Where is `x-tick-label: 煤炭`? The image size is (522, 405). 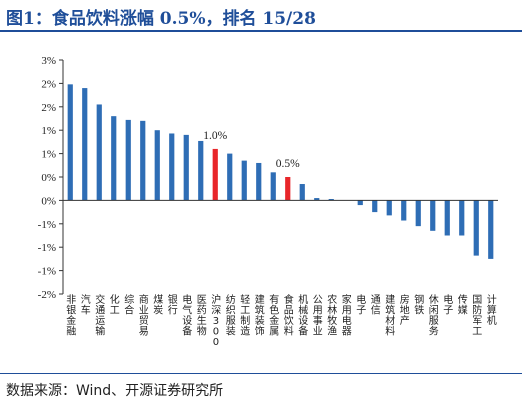
x-tick-label: 煤炭 is located at coordinates (158, 305).